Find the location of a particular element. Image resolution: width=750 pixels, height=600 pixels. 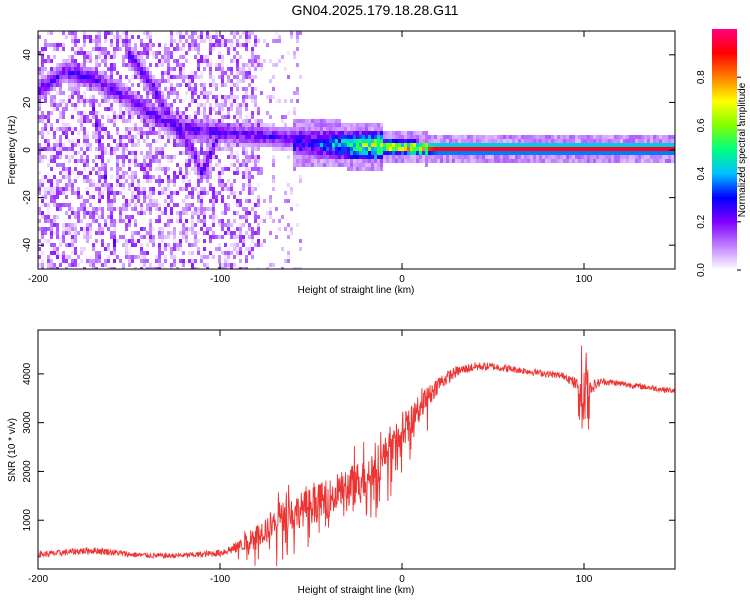

y-tick-label: 20 is located at coordinates (27, 102).